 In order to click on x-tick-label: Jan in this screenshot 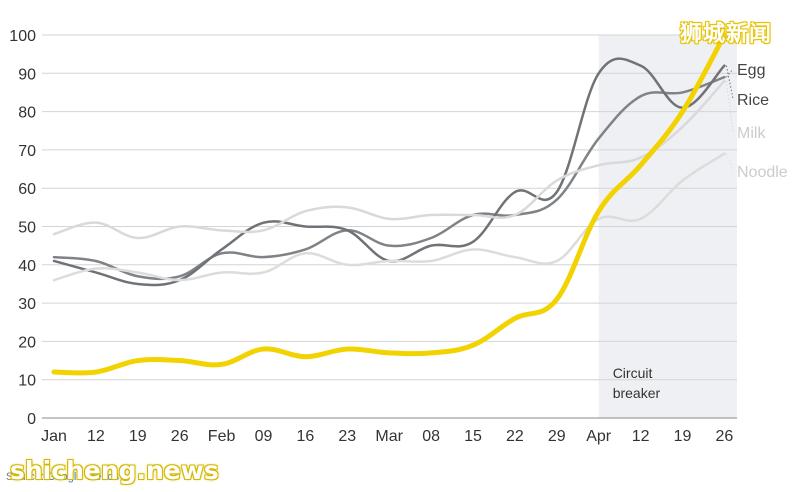, I will do `click(54, 436)`.